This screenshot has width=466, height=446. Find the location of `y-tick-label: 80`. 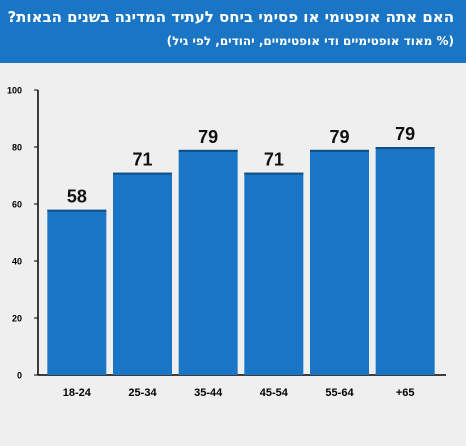

y-tick-label: 80 is located at coordinates (17, 148).